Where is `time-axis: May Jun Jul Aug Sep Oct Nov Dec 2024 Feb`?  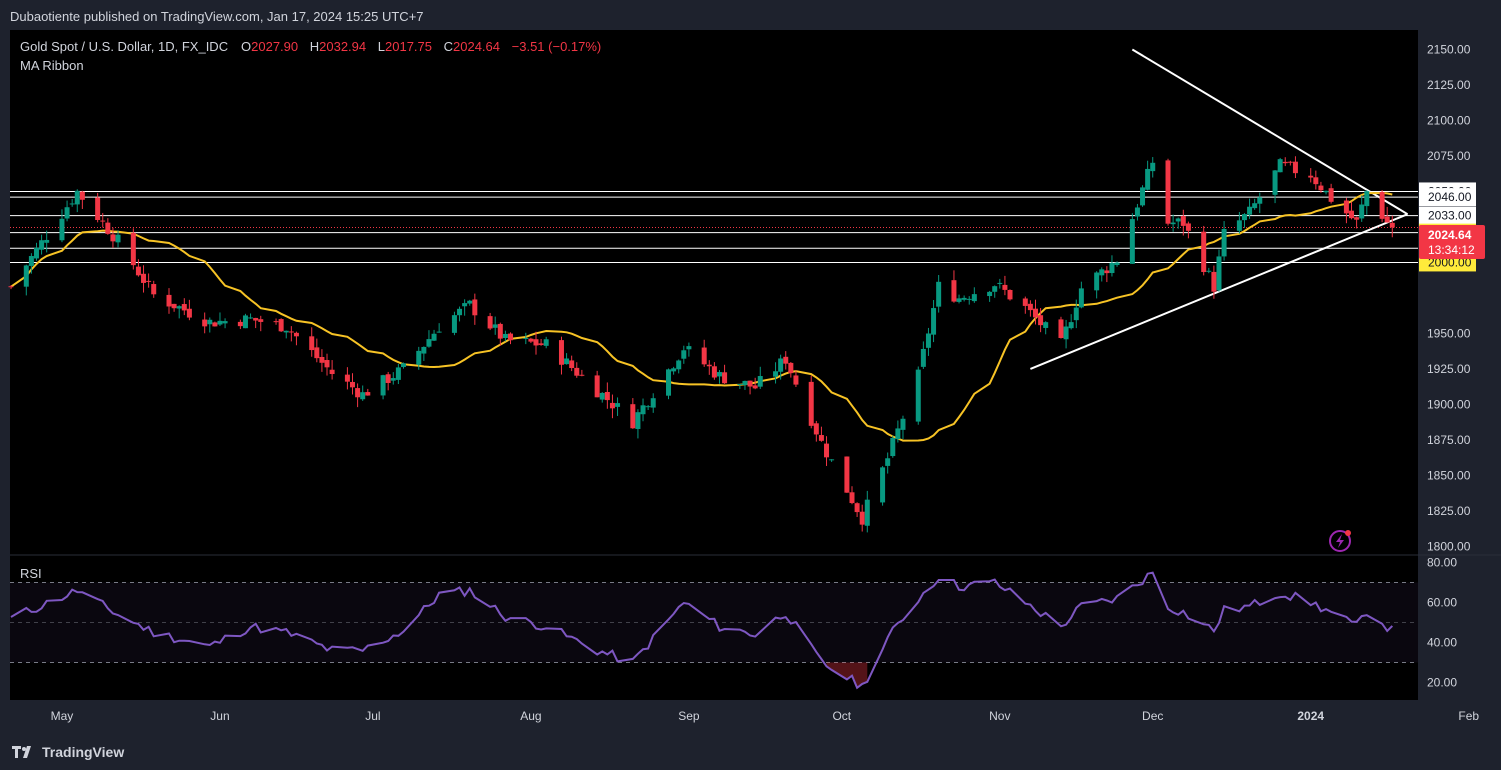 time-axis: May Jun Jul Aug Sep Oct Nov Dec 2024 Feb is located at coordinates (765, 716).